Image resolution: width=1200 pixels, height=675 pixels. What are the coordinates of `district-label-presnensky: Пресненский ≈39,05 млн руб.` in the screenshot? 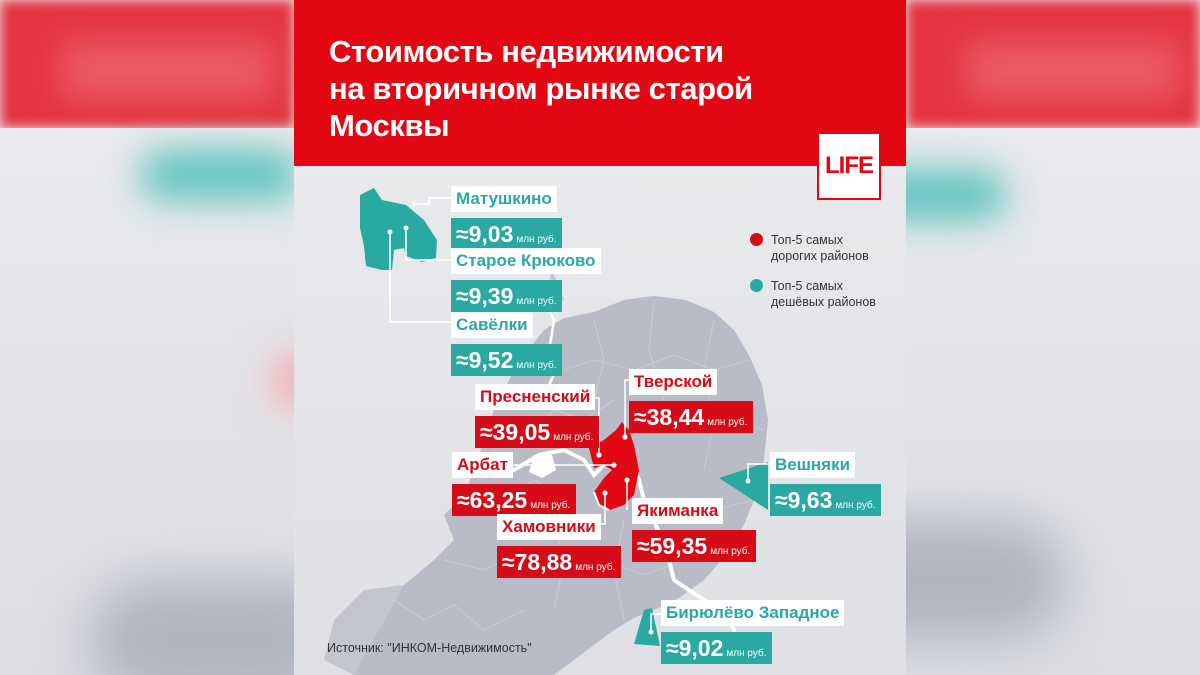 It's located at (537, 416).